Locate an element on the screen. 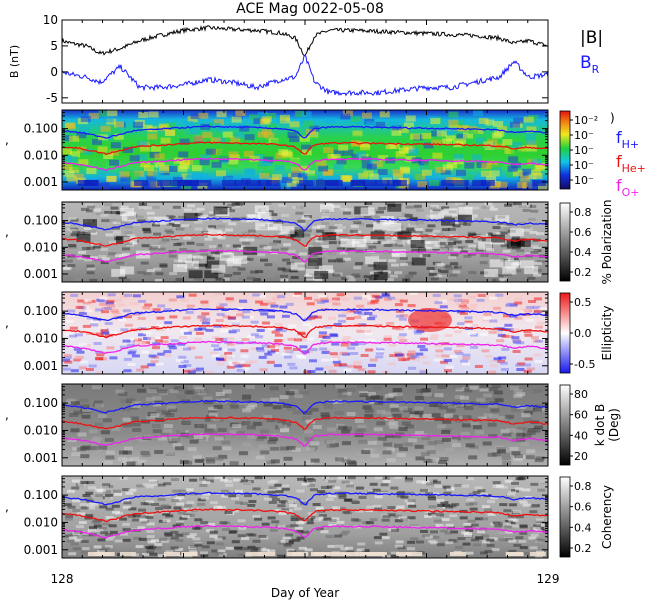 The image size is (650, 600). chart-title: ACE Mag 0022-05-08 is located at coordinates (310, 9).